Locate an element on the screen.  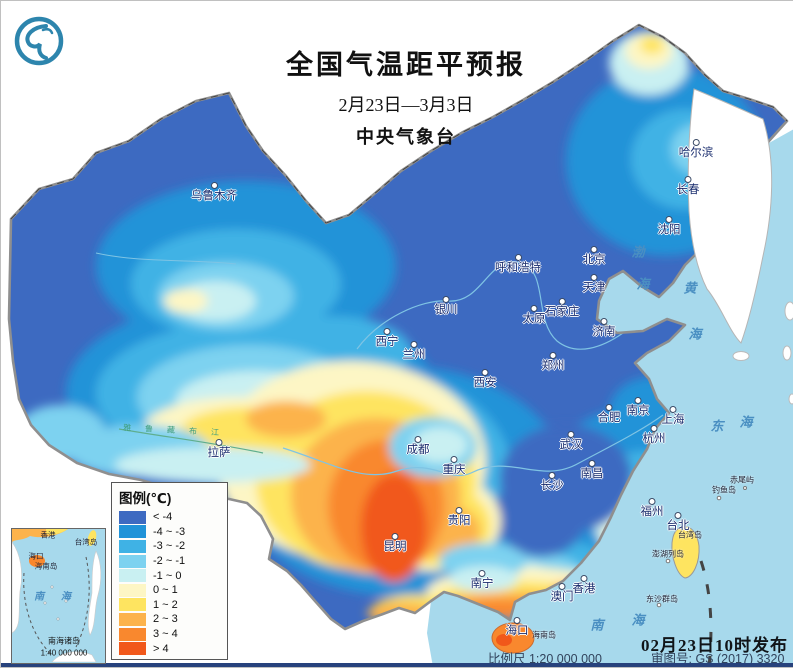
legend-title: 图例(℃) is located at coordinates (145, 498).